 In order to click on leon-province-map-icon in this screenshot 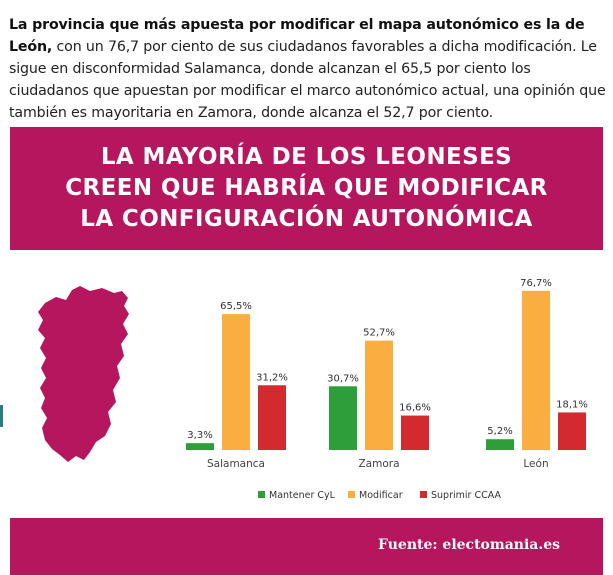, I will do `click(83, 374)`.